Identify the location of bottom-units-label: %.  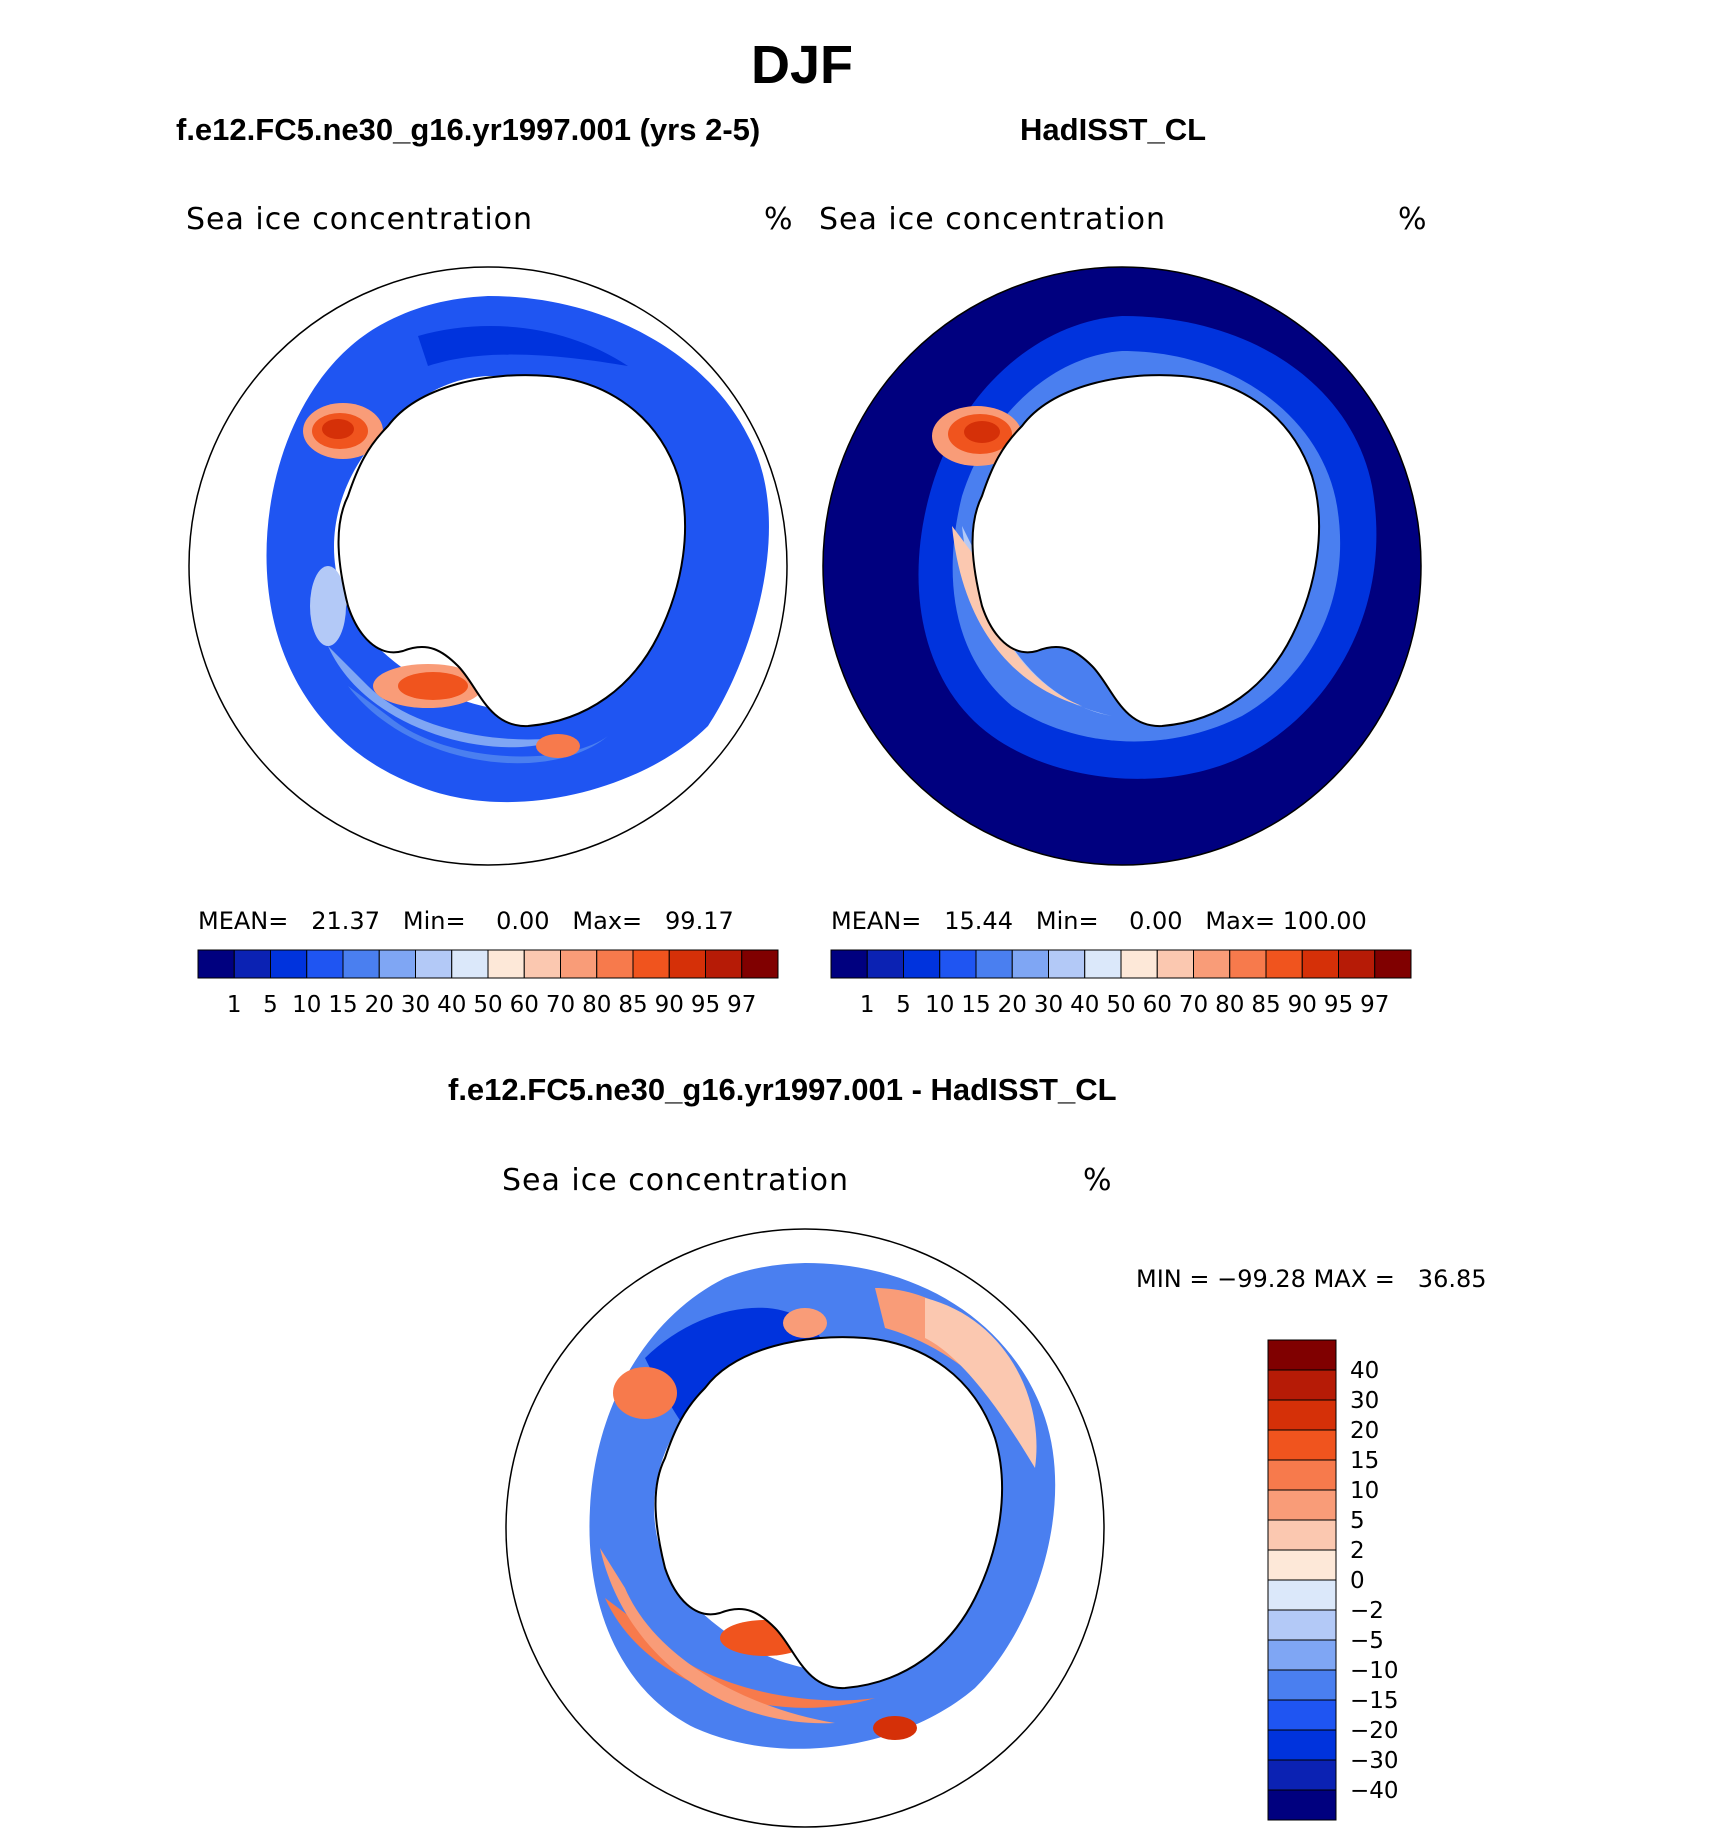
(1098, 1180).